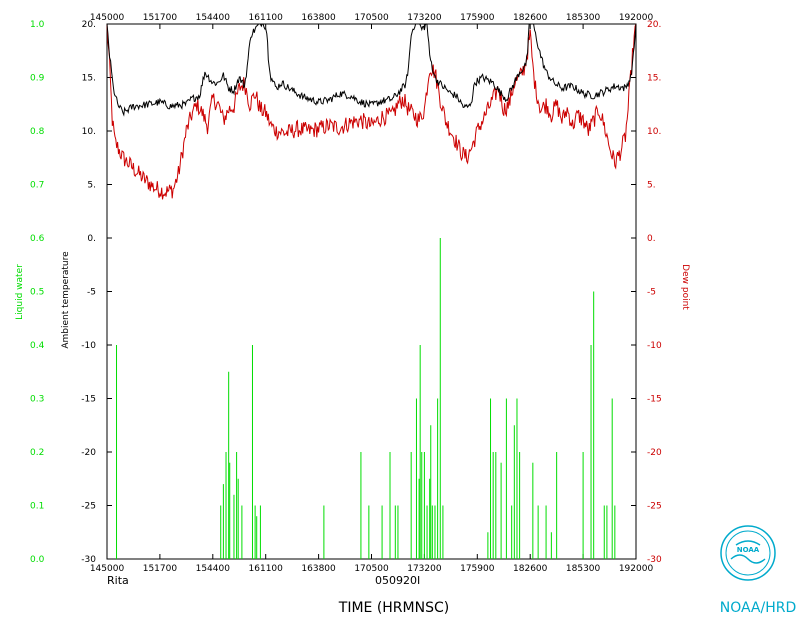 Image resolution: width=800 pixels, height=640 pixels. What do you see at coordinates (107, 569) in the screenshot?
I see `x-tick-label-bottom: 145000` at bounding box center [107, 569].